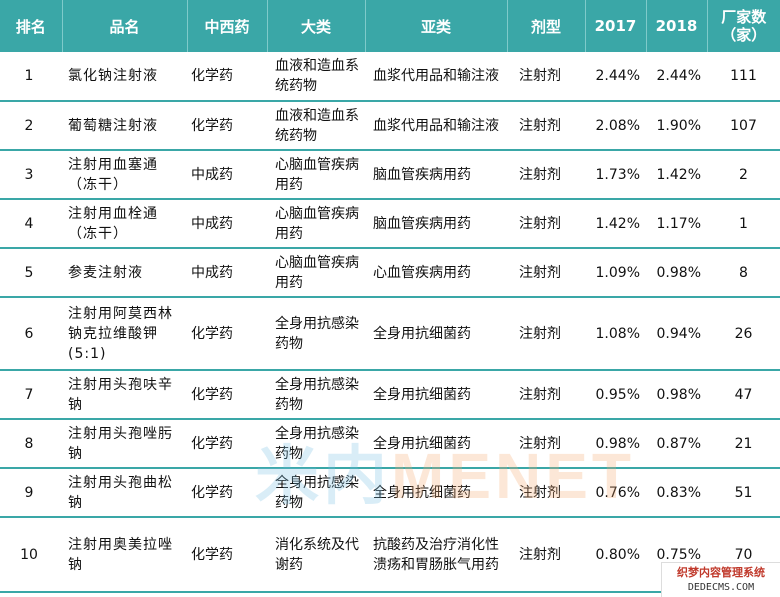 The height and width of the screenshot is (597, 780). What do you see at coordinates (615, 224) in the screenshot?
I see `cell-2017: 1.42%` at bounding box center [615, 224].